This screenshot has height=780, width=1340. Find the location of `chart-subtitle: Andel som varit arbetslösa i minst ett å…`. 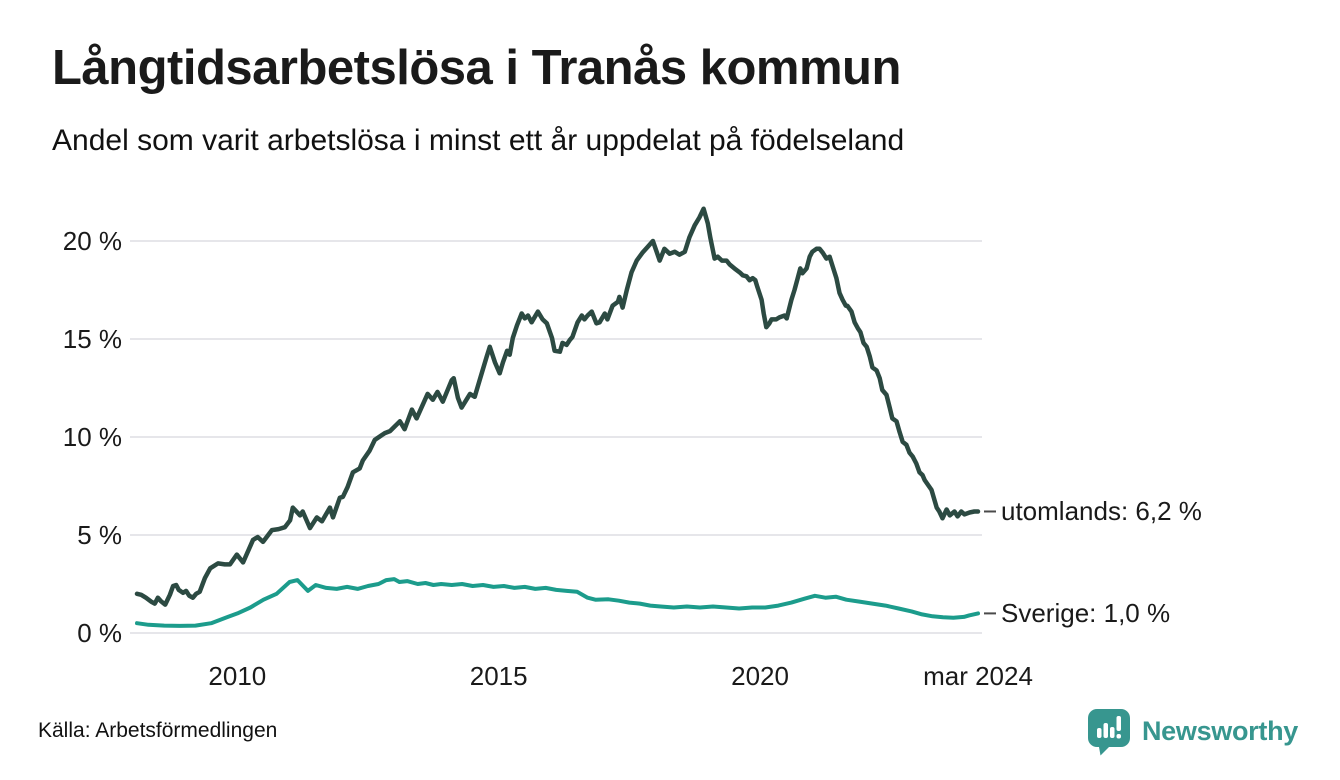

chart-subtitle: Andel som varit arbetslösa i minst ett å… is located at coordinates (478, 140).